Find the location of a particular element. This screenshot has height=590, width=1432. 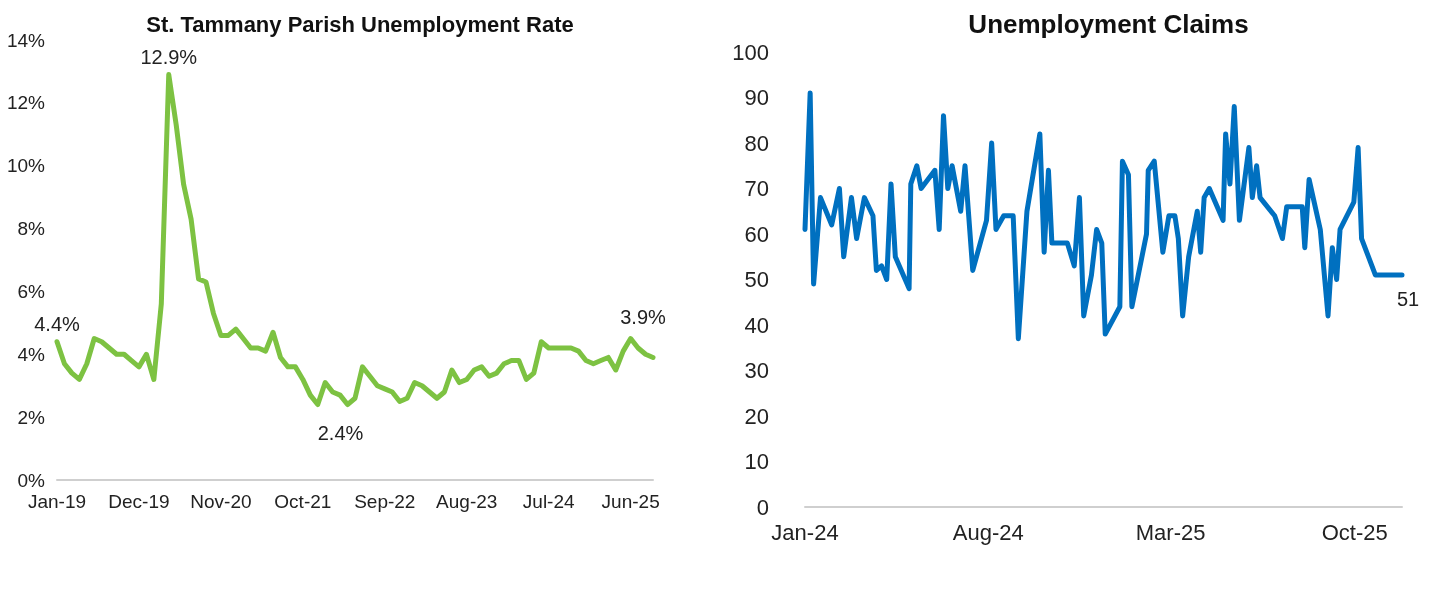

x-tick-label: Jan-24 is located at coordinates (805, 532).